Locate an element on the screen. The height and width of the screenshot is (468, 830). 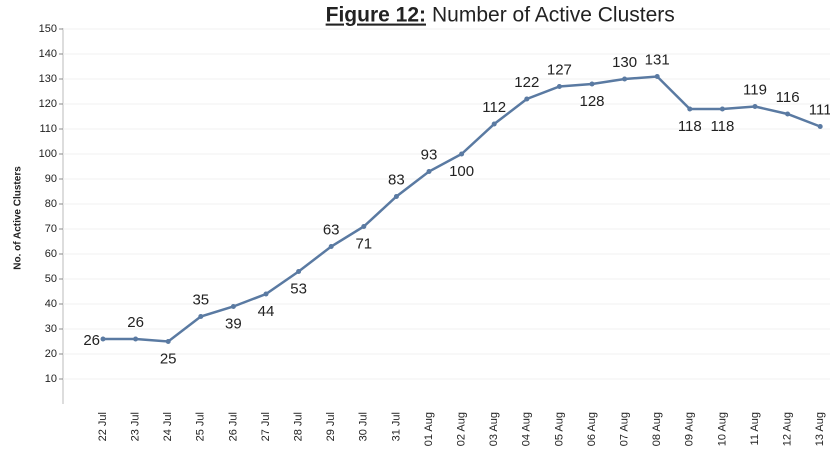
data-label: 35 is located at coordinates (200, 299).